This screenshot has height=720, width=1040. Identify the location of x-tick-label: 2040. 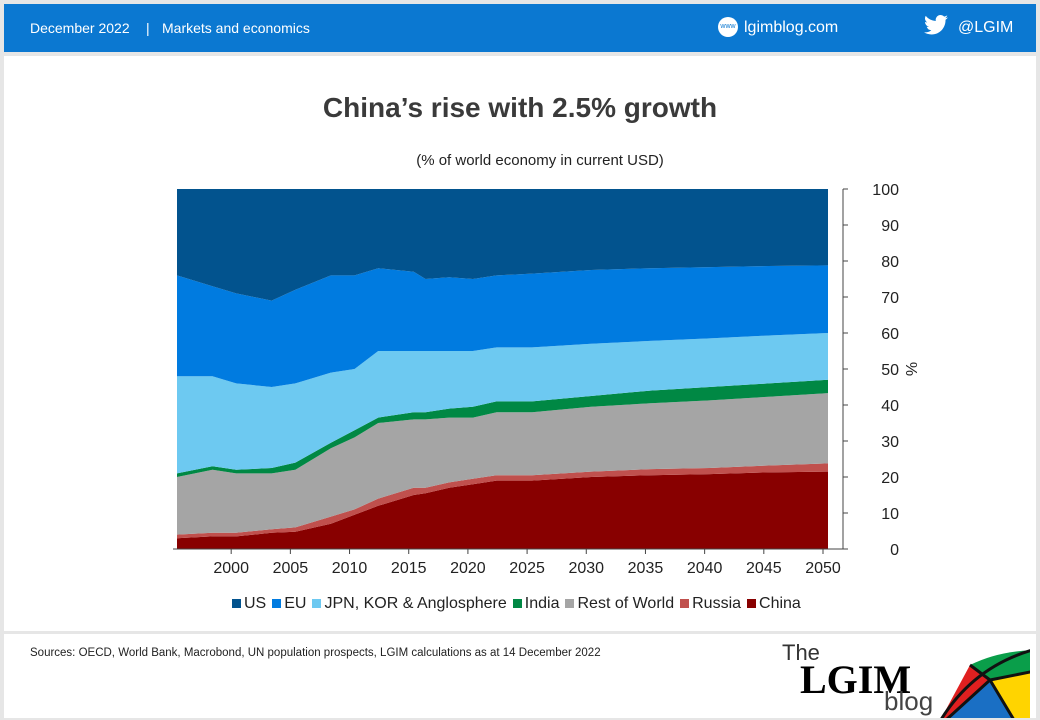
(705, 568).